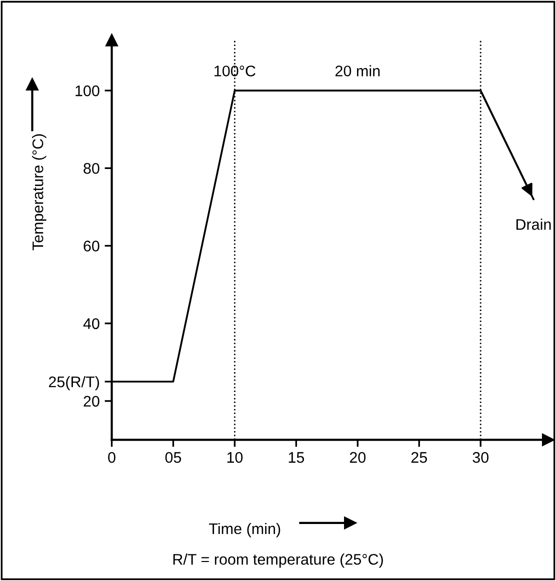 The image size is (556, 581). What do you see at coordinates (357, 70) in the screenshot?
I see `annotation: 20 min` at bounding box center [357, 70].